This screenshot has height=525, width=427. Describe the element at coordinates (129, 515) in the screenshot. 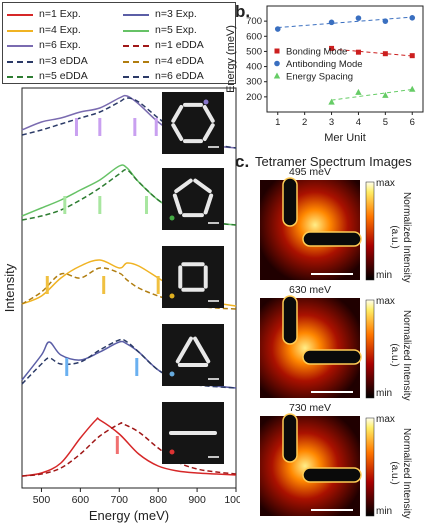

I see `x-axis-label: Energy (meV)` at that location.